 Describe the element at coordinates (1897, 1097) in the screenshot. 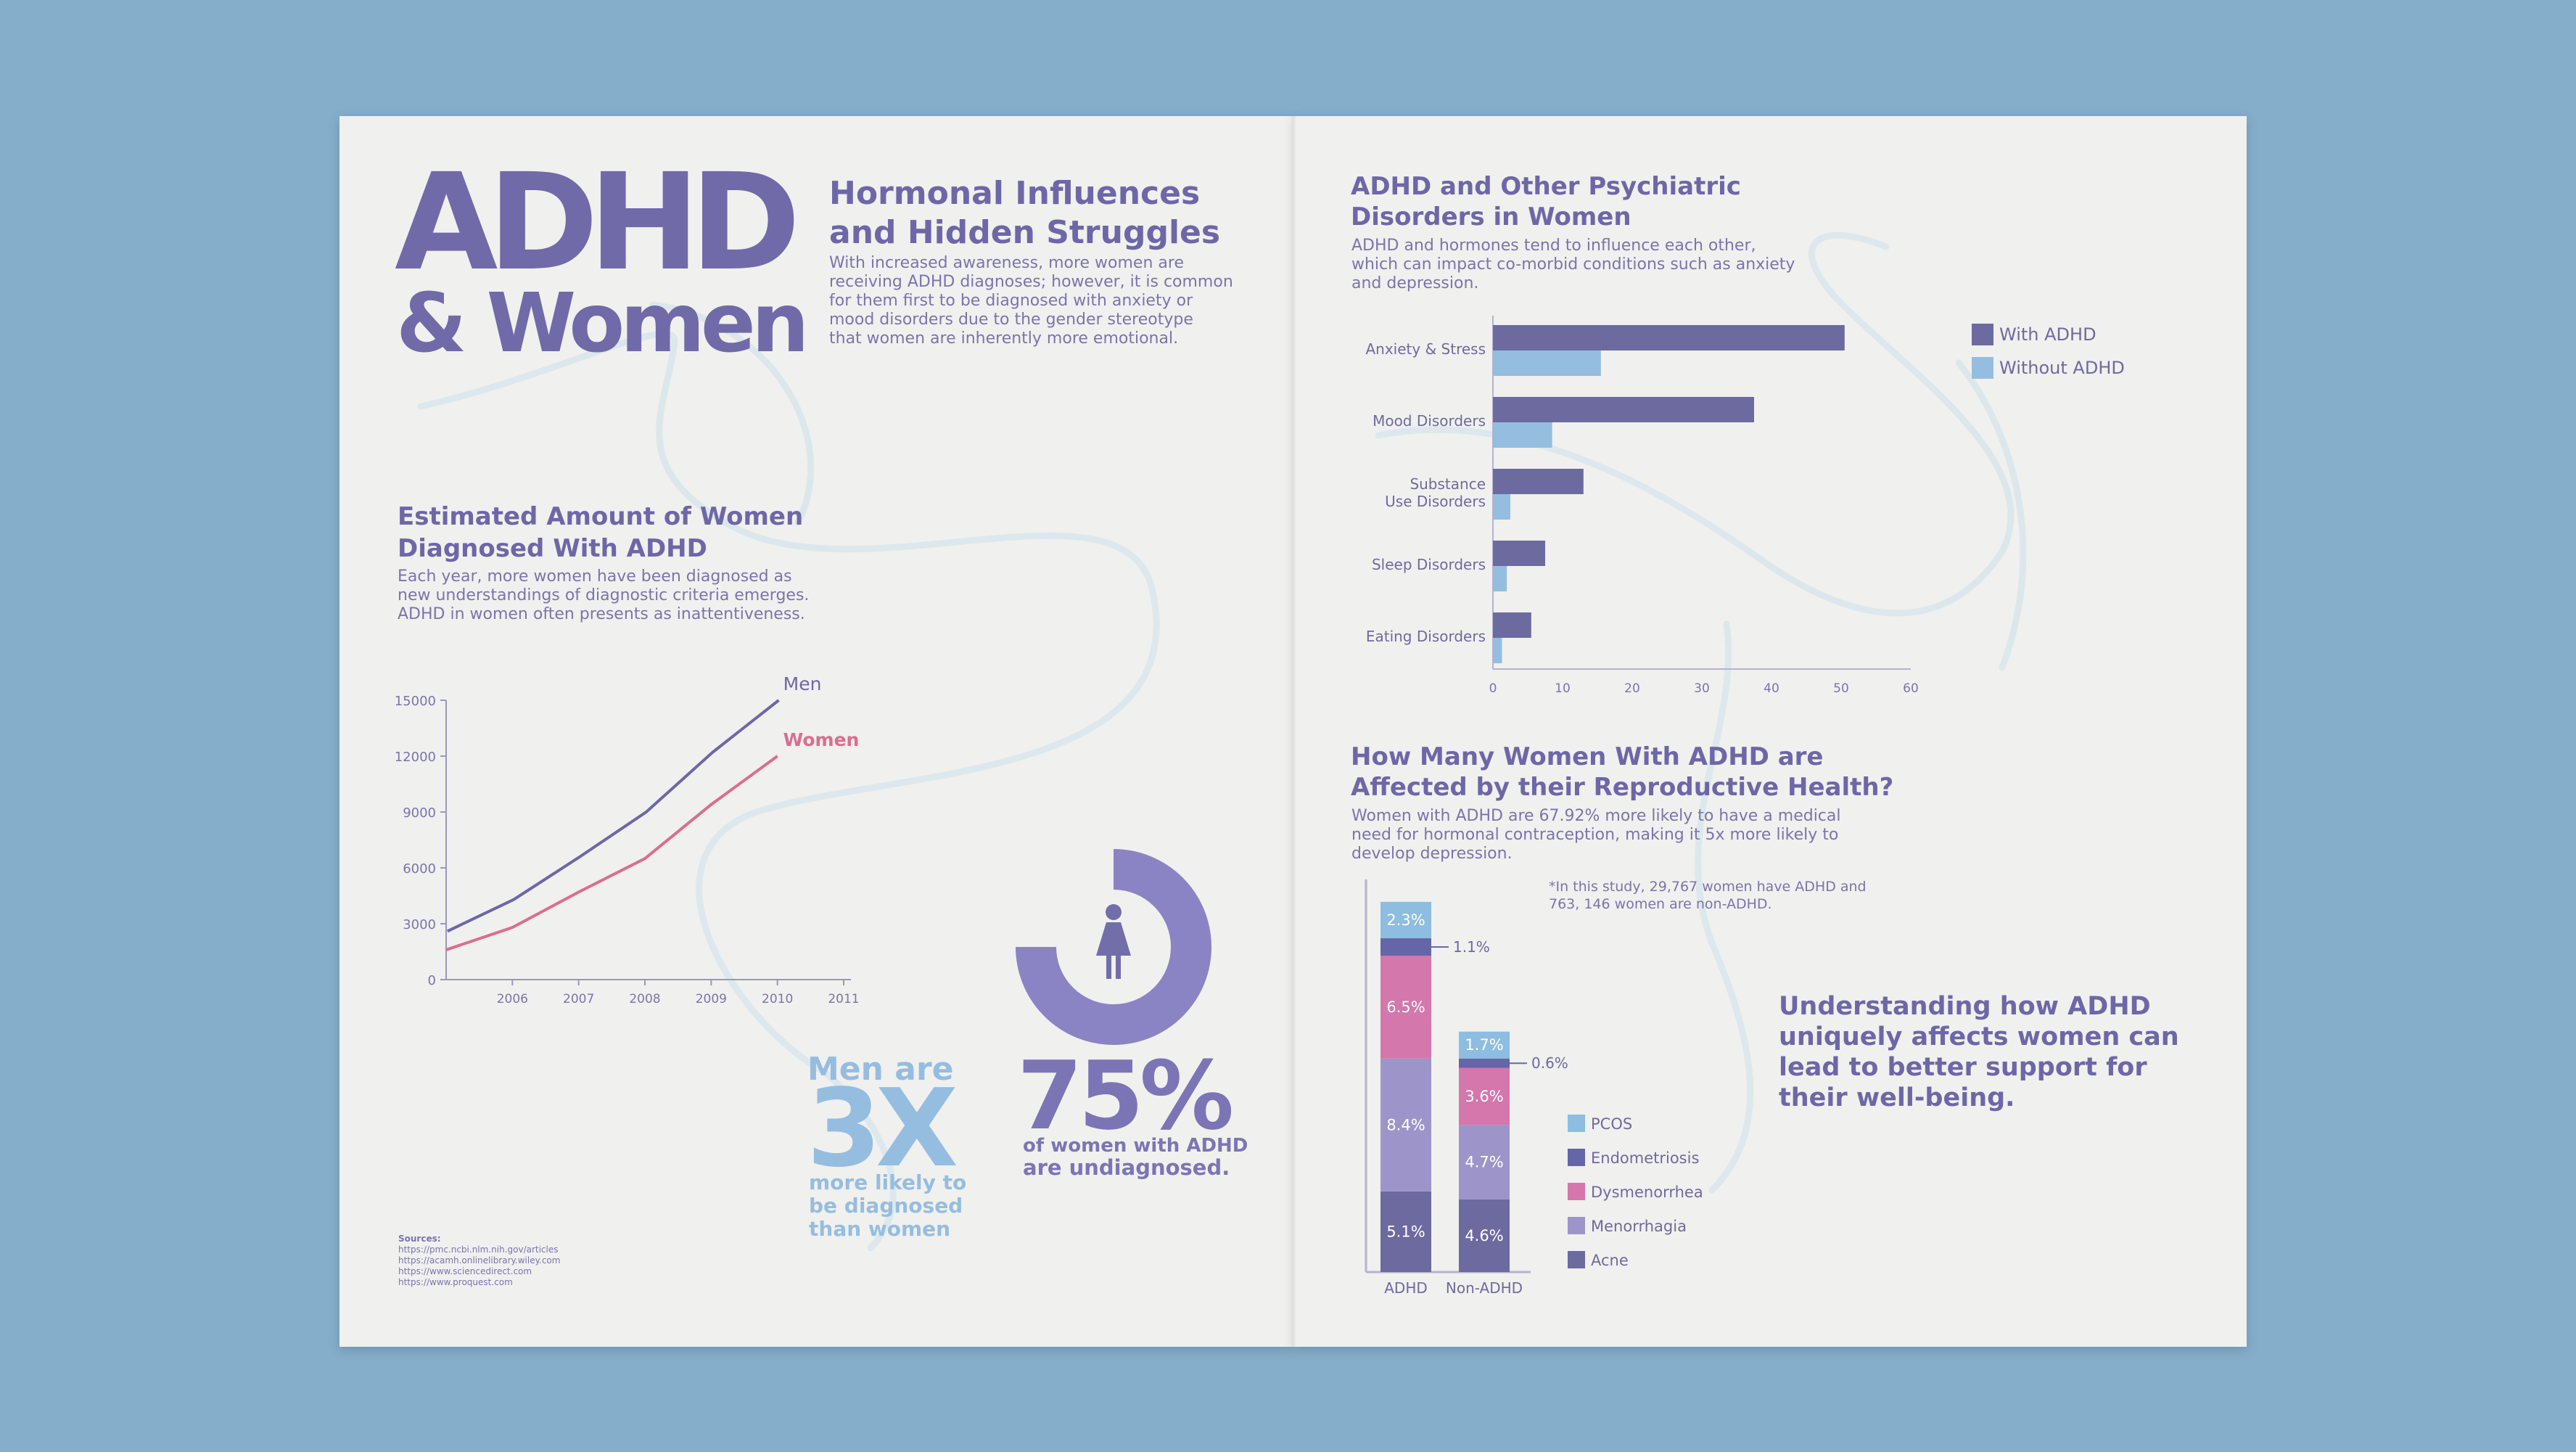

I see `closing-line: their well-being.` at that location.